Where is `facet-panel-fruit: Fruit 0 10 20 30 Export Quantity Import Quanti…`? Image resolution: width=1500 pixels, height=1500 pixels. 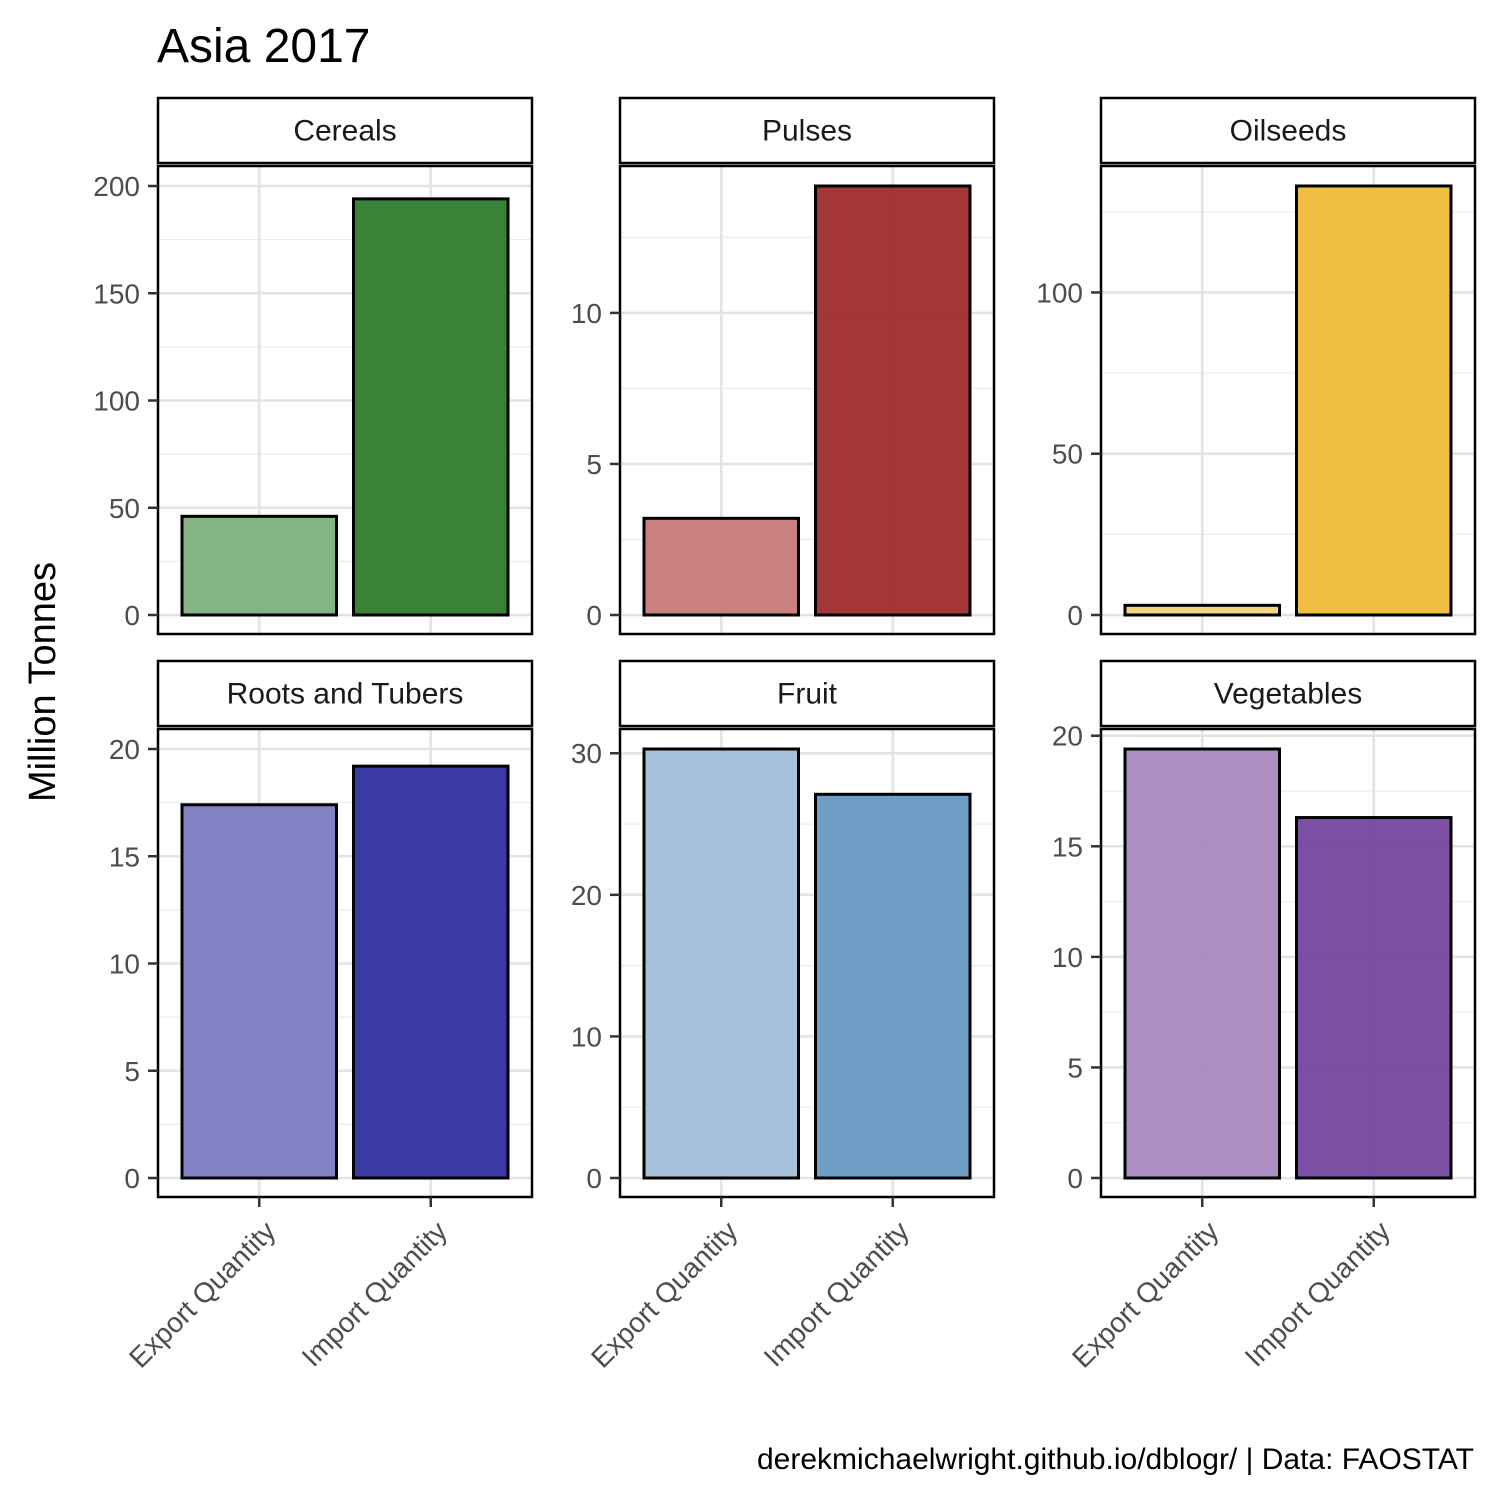
facet-panel-fruit: Fruit 0 10 20 30 Export Quantity Import Quanti… is located at coordinates (783, 1016).